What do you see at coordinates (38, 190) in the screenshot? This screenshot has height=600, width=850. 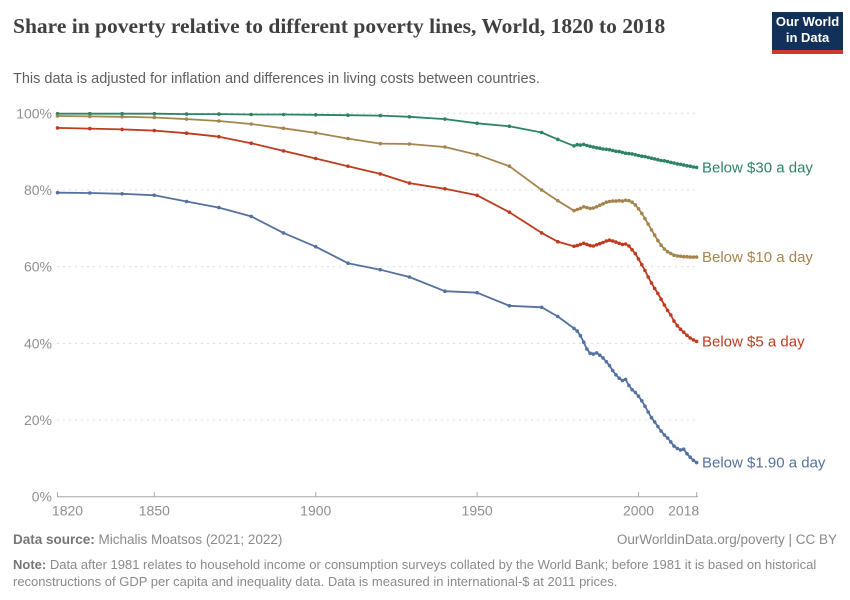 I see `y-tick-label-80: 80%` at bounding box center [38, 190].